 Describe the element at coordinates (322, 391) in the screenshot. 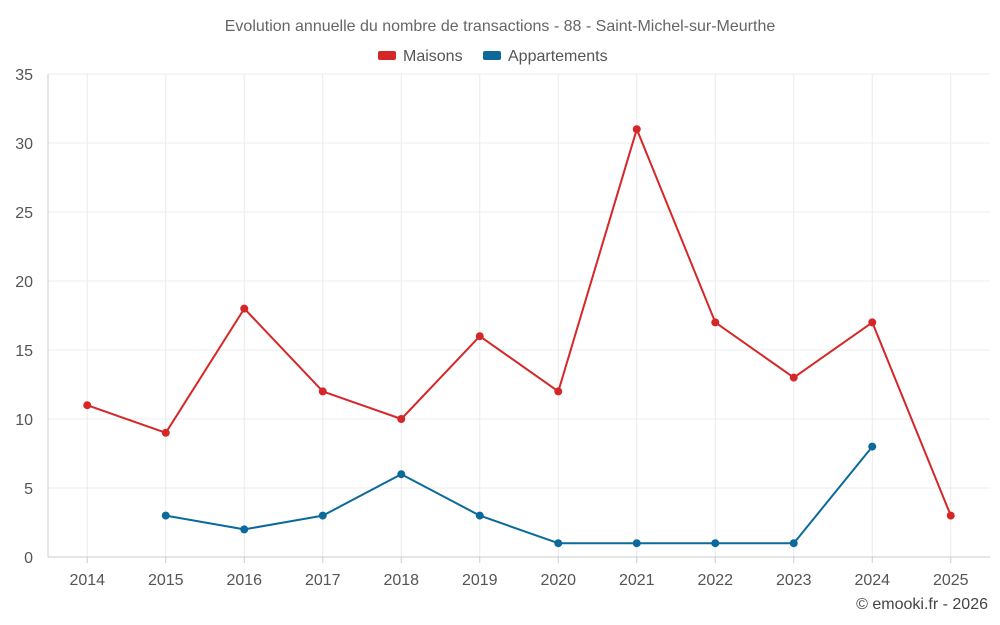

I see `data-point-maisons-2017` at that location.